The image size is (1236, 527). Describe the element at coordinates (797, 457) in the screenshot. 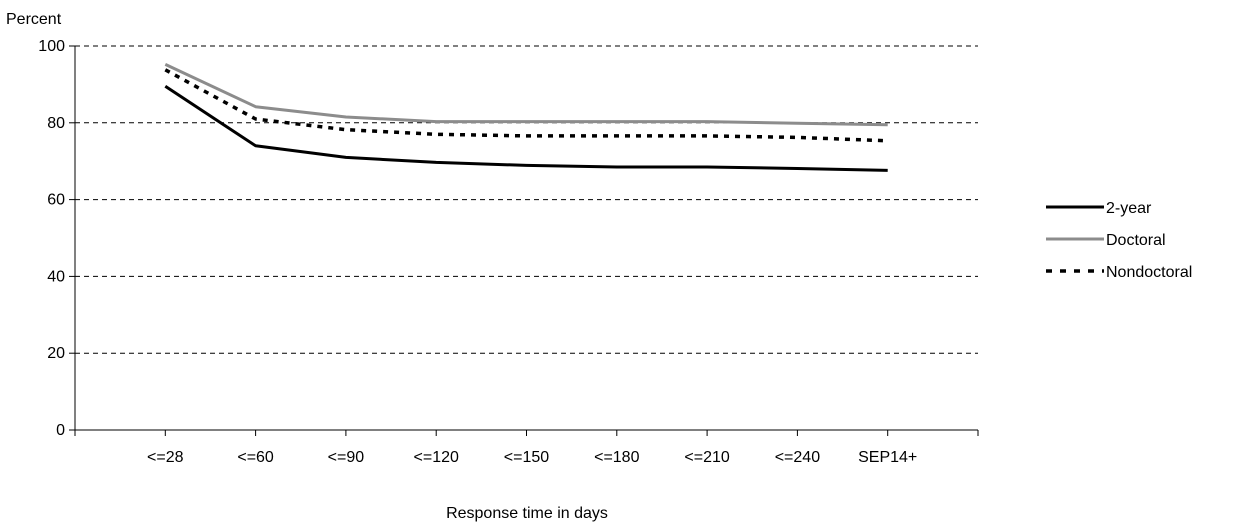

I see `x-tick-label: <=240` at that location.